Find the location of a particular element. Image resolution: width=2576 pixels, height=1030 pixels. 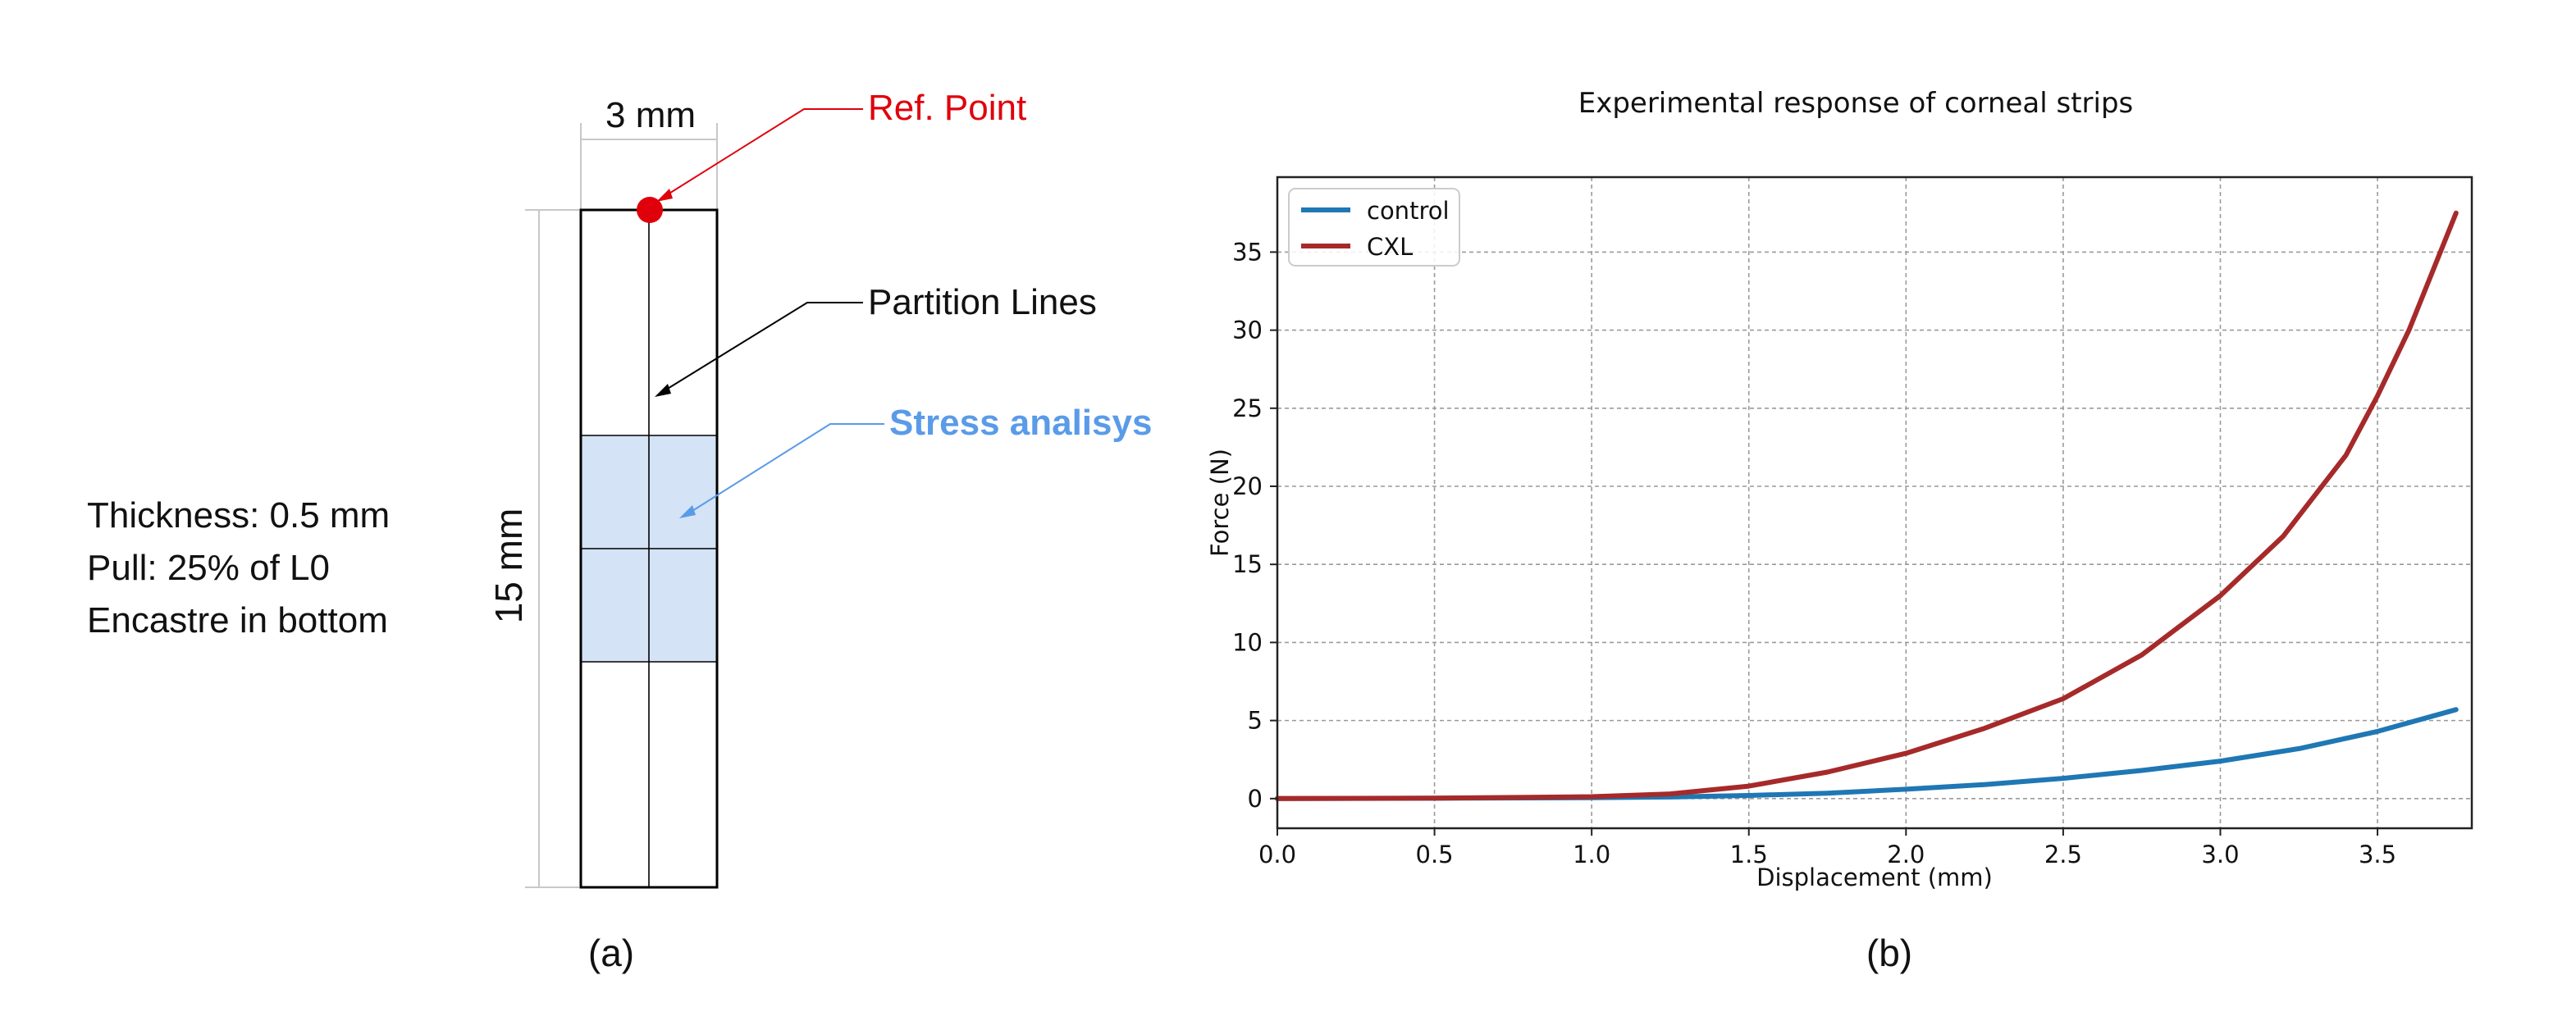

y-tick-label: 25 is located at coordinates (1247, 408).